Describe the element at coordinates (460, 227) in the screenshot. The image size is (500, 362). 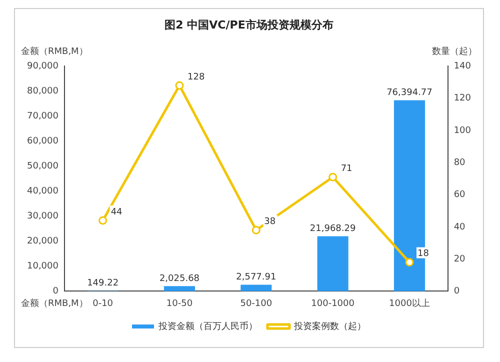
I see `y2-tick-label: 40` at that location.